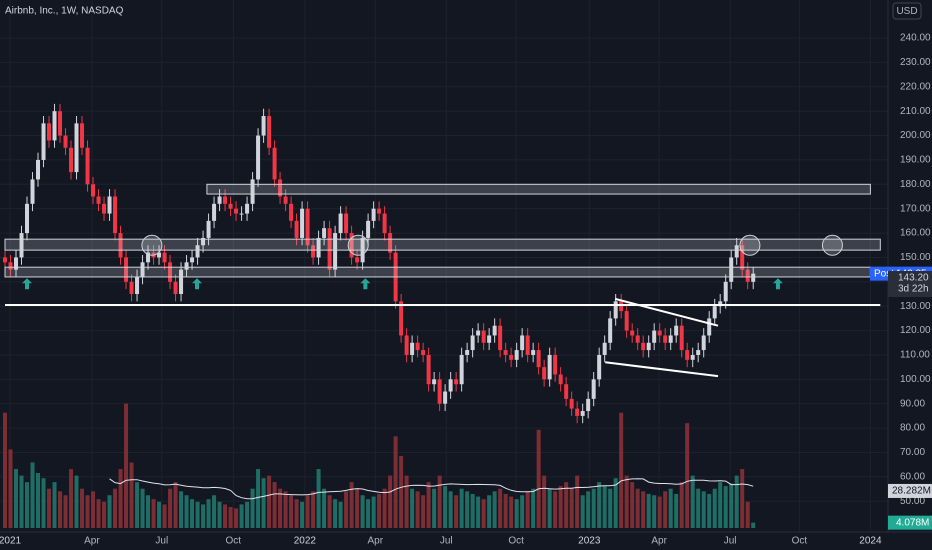 The height and width of the screenshot is (550, 932). Describe the element at coordinates (437, 272) in the screenshot. I see `zone` at that location.